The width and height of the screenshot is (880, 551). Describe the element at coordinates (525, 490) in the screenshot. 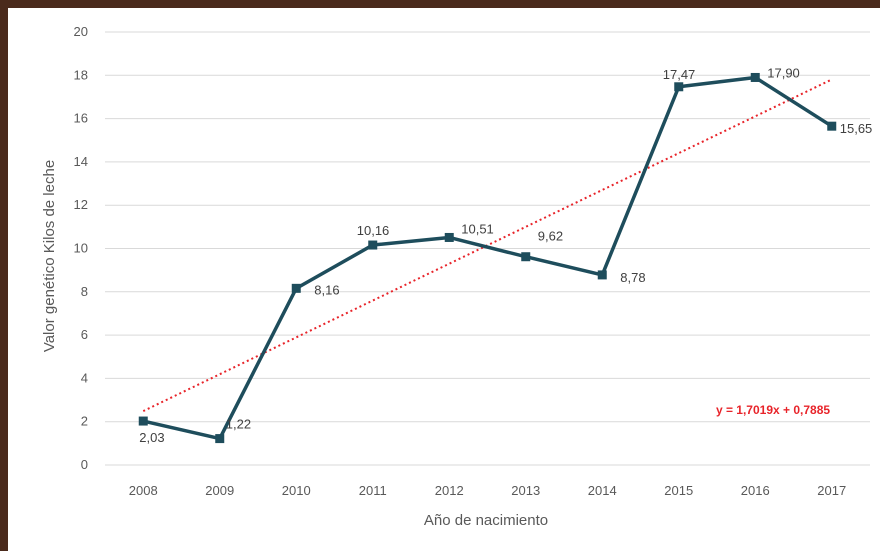

I see `x-tick-label: 2013` at that location.